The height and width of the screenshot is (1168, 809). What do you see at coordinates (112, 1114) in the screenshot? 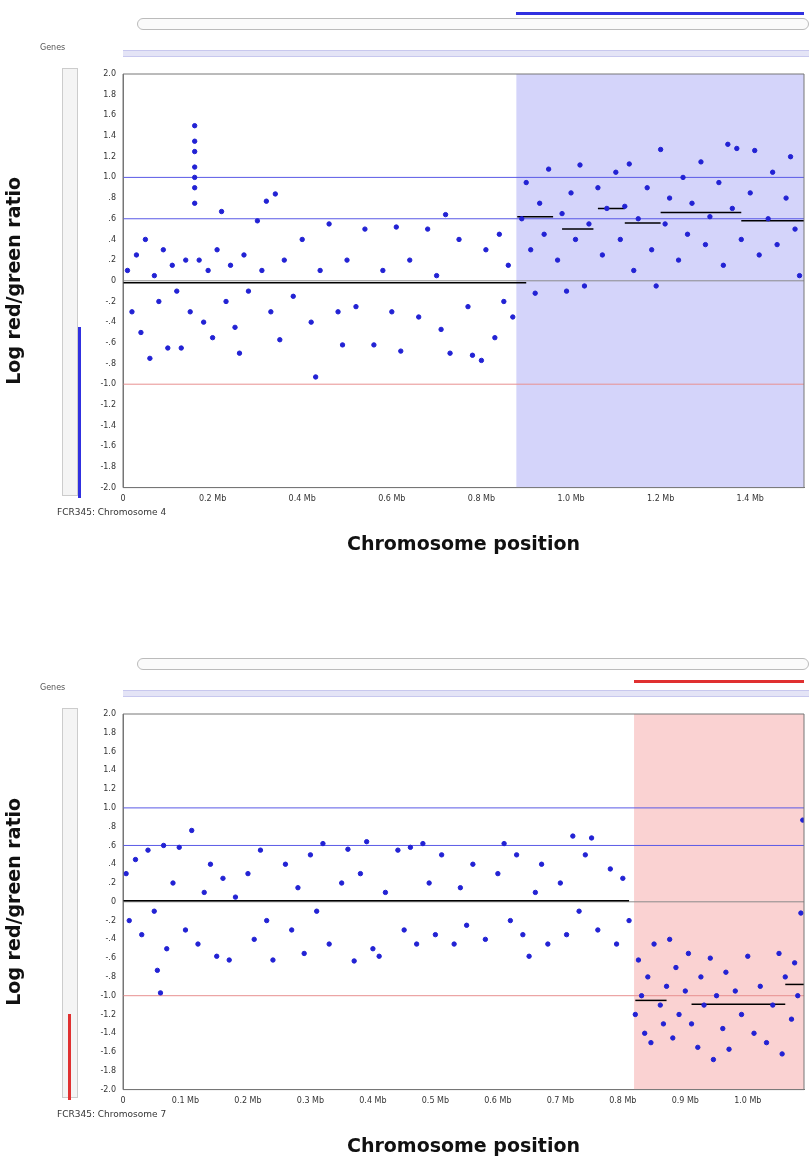
I see `text: FCR345: Chromosome 7` at bounding box center [112, 1114].